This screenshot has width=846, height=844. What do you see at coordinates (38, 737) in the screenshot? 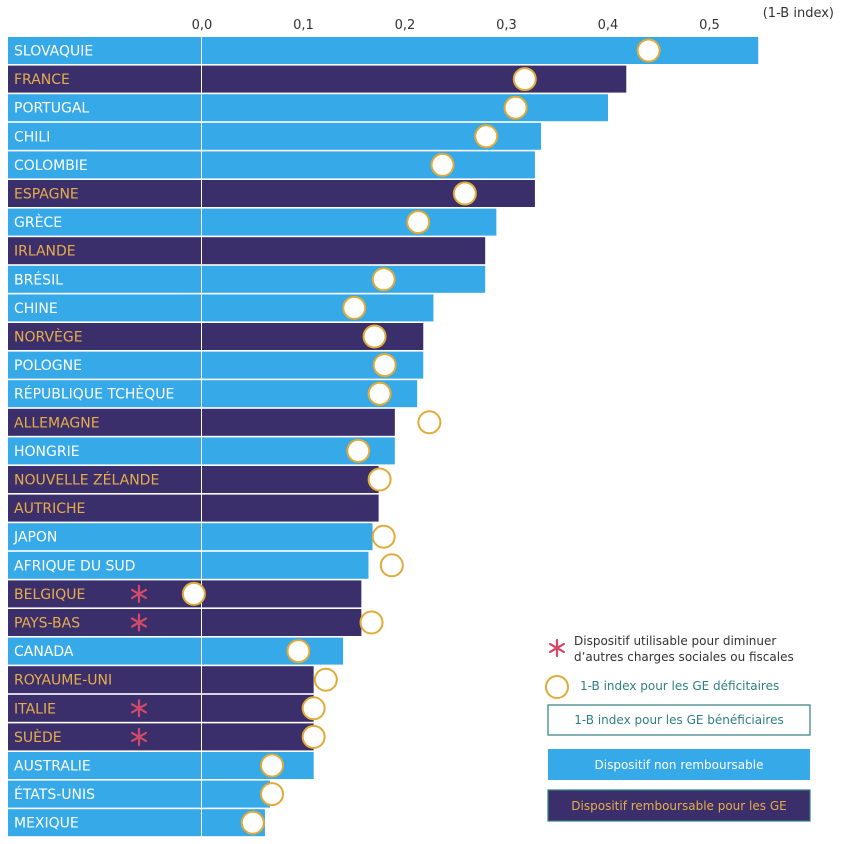
I see `category-label: SUÈDE` at bounding box center [38, 737].